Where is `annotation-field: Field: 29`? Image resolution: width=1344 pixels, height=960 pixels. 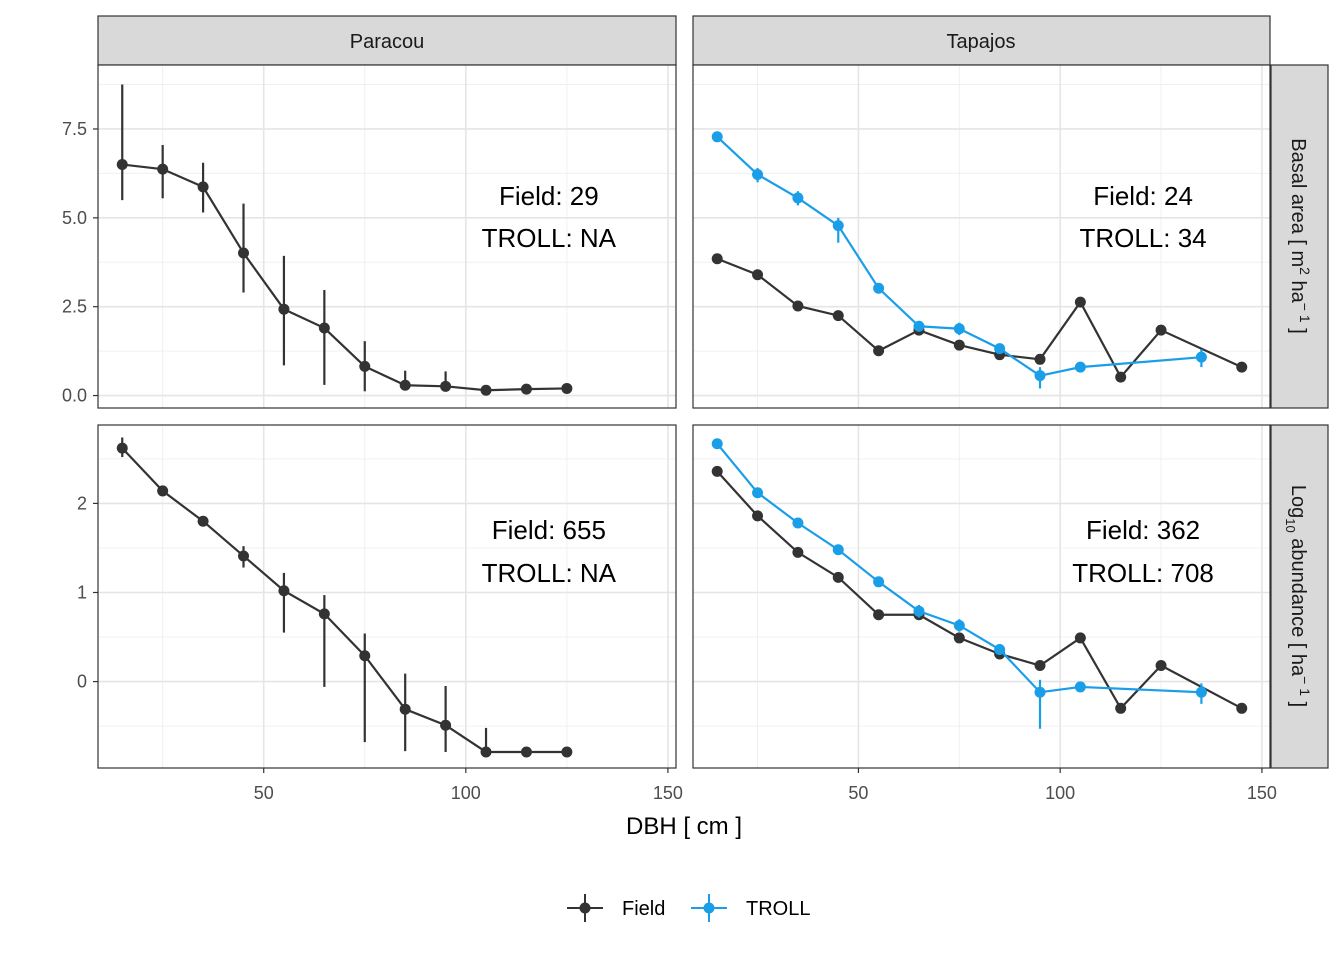
annotation-field: Field: 29 is located at coordinates (549, 196).